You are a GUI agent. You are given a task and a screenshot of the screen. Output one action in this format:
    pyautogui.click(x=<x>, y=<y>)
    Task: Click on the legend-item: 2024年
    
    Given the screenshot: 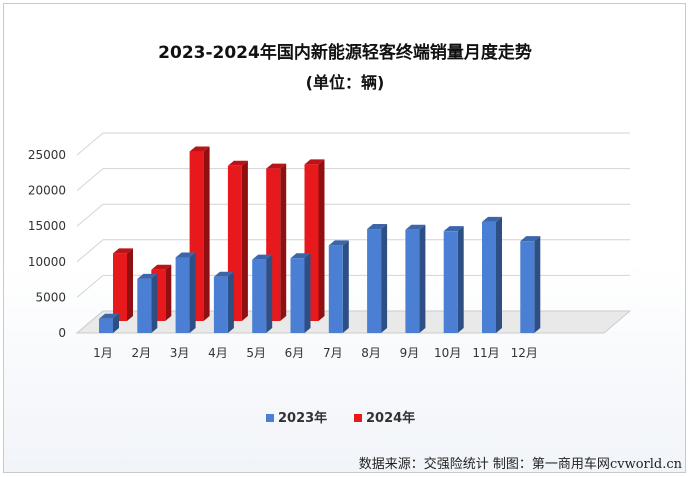 What is the action you would take?
    pyautogui.click(x=384, y=418)
    